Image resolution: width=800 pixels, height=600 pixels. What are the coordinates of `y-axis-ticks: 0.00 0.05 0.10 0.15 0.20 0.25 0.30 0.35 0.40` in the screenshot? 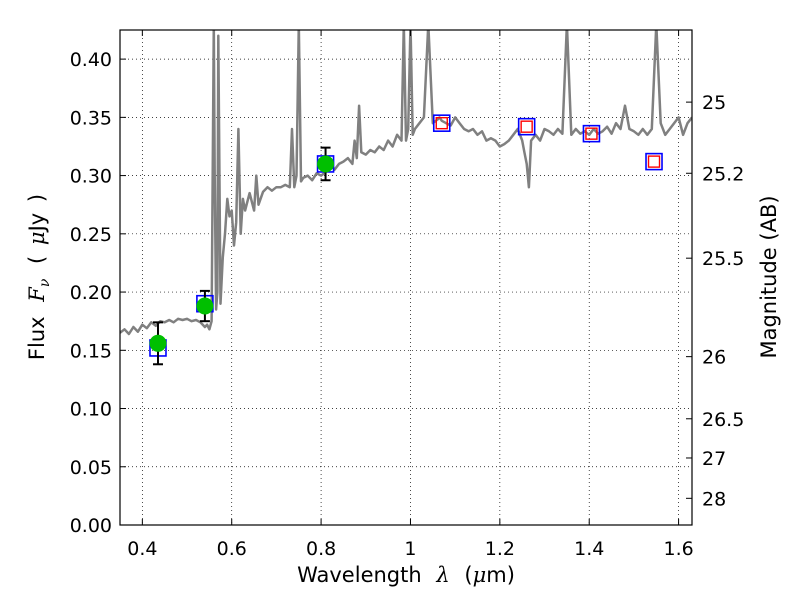 It's located at (98, 293).